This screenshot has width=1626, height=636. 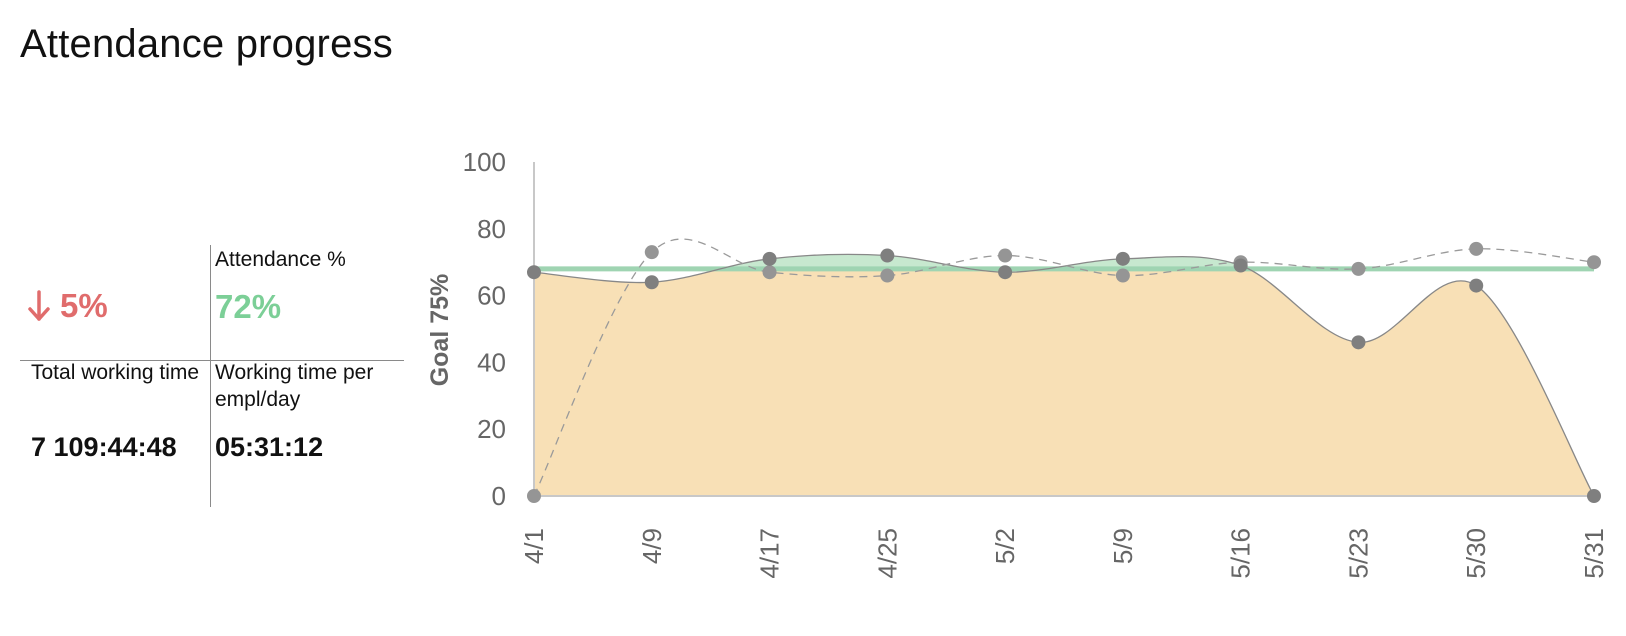 I want to click on per-day-value: 05:31:12, so click(x=269, y=447).